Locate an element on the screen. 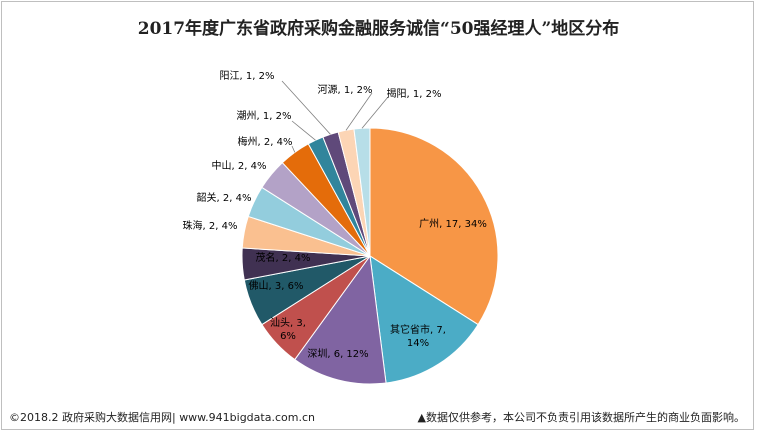  slice-label-2-line2: 14% is located at coordinates (418, 343).